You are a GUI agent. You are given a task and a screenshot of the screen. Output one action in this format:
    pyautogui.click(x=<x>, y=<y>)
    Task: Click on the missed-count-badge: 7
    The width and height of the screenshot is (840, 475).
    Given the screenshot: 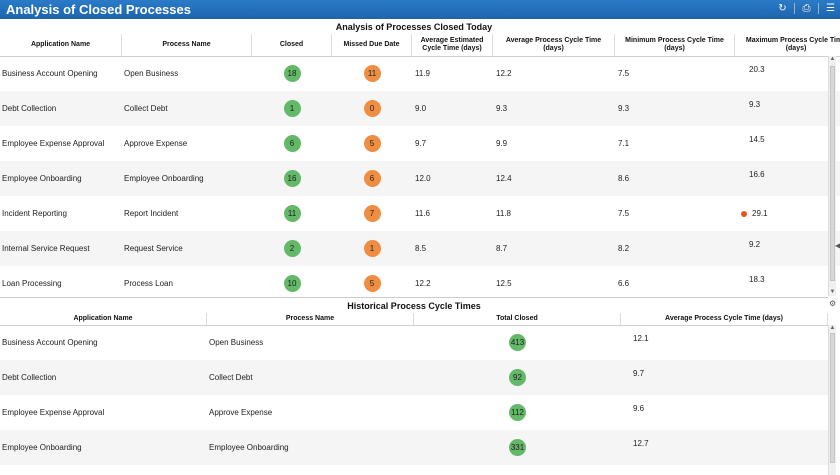 What is the action you would take?
    pyautogui.click(x=372, y=213)
    